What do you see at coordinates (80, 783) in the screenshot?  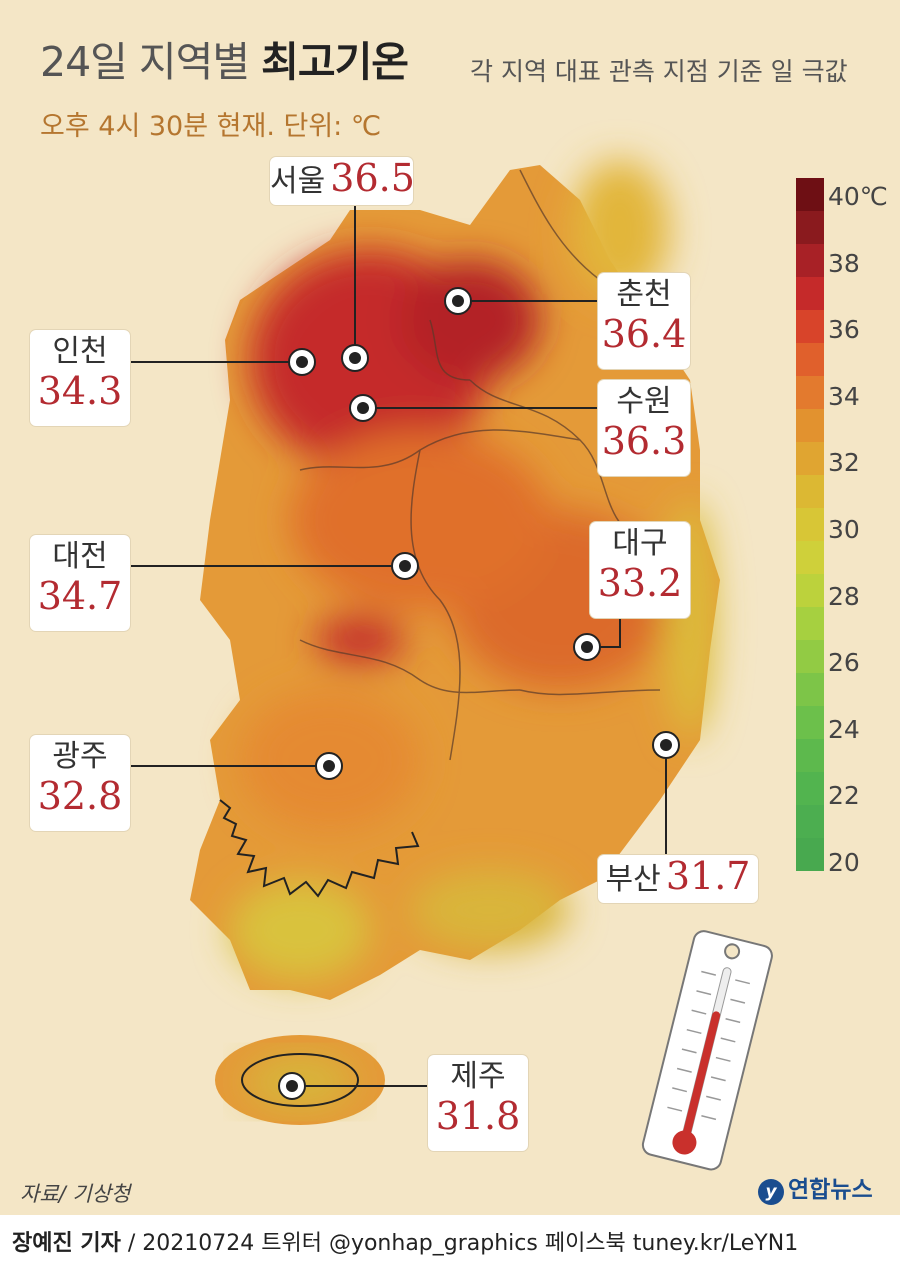 I see `label-gwangju: 광주 32.8` at bounding box center [80, 783].